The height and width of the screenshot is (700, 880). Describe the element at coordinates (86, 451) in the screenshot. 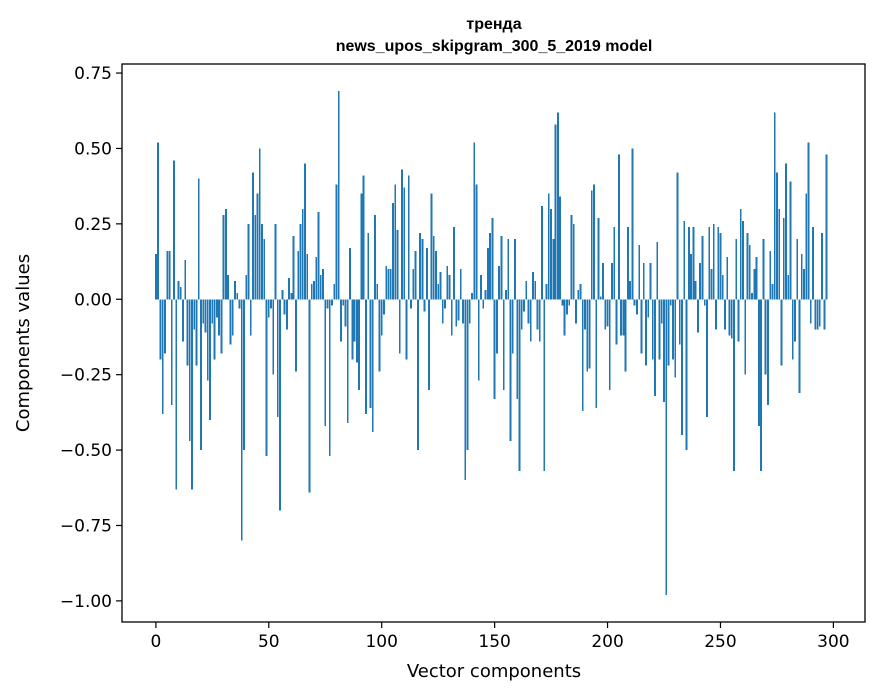

I see `y-tick-label: −0.50` at that location.